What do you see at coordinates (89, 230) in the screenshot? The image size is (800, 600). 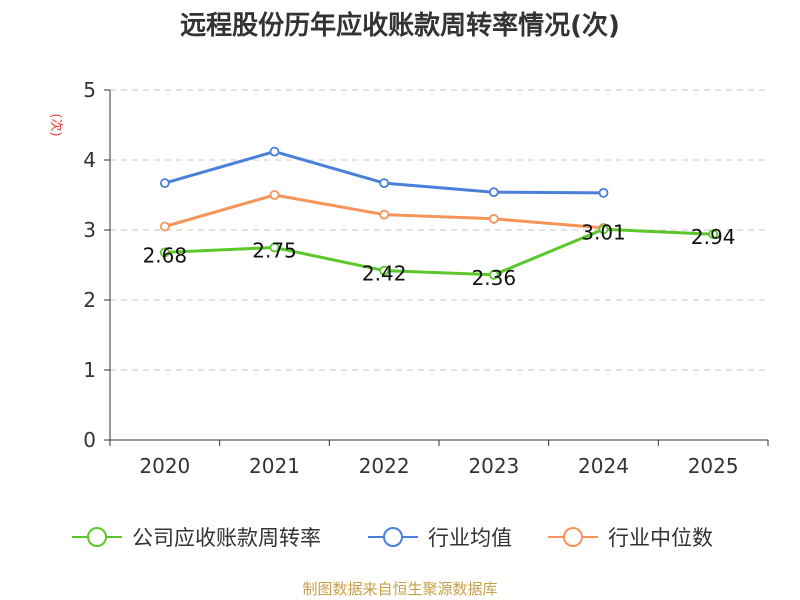 I see `y-tick-label: 3` at bounding box center [89, 230].